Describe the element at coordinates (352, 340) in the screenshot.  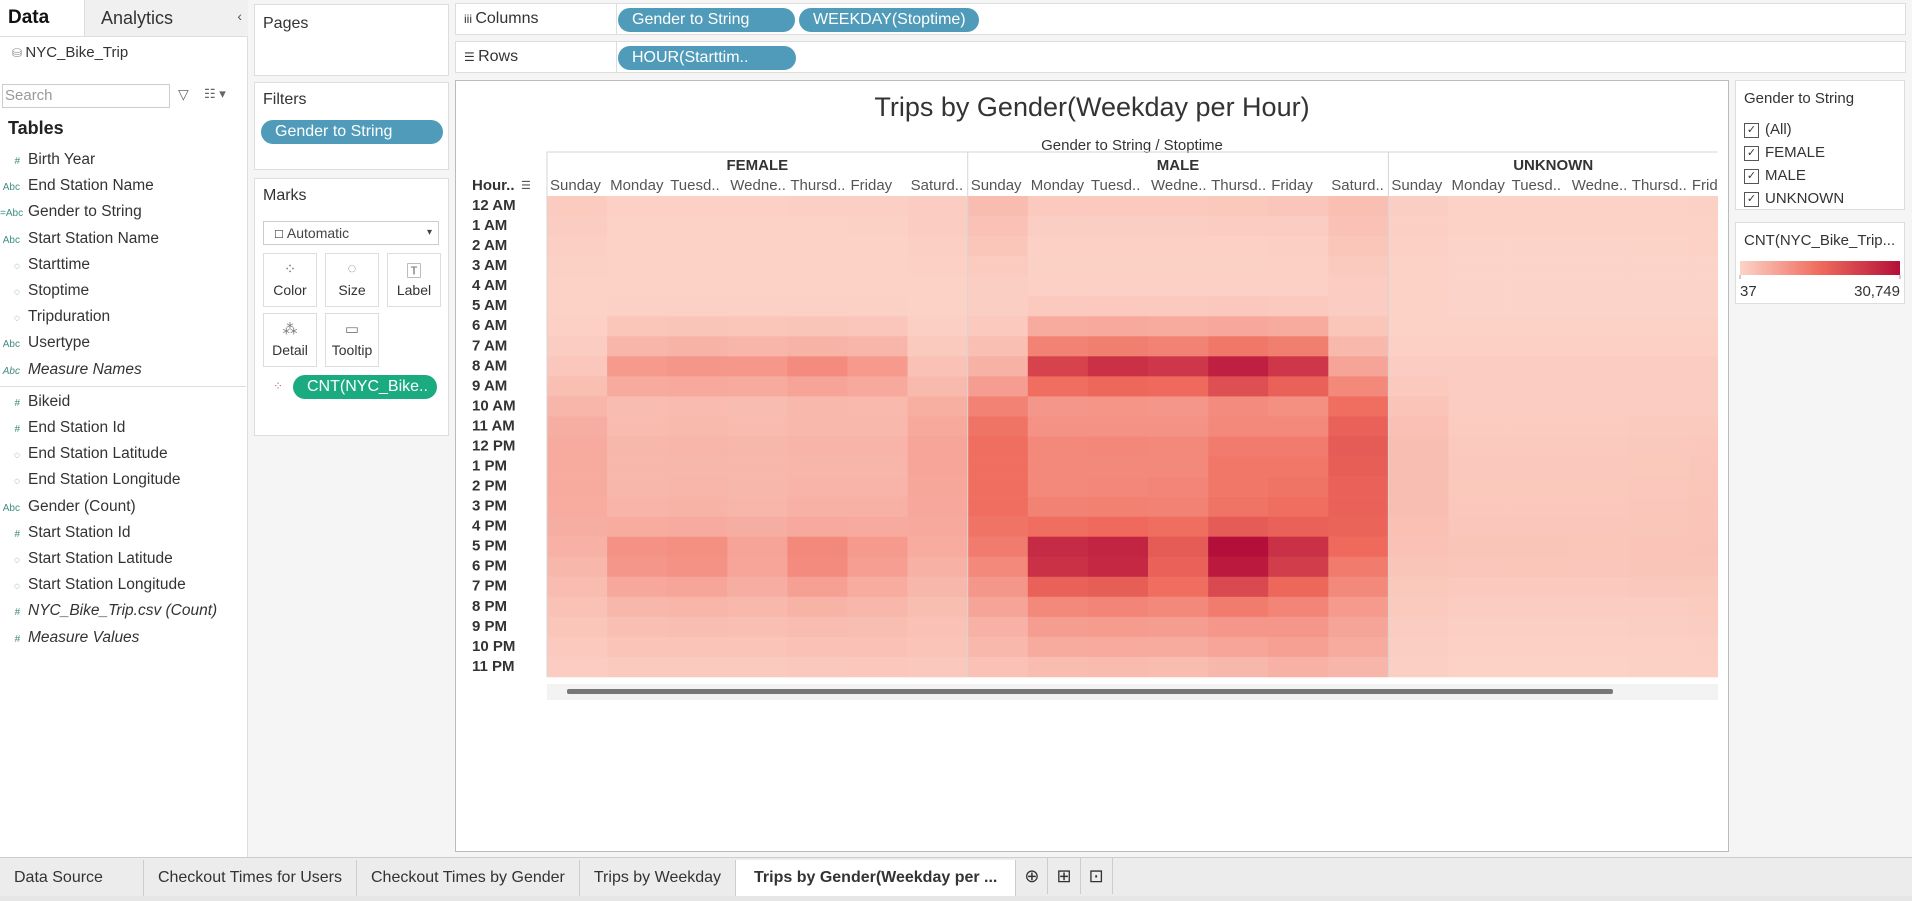
I see `marks-button: ▭ Tooltip` at that location.